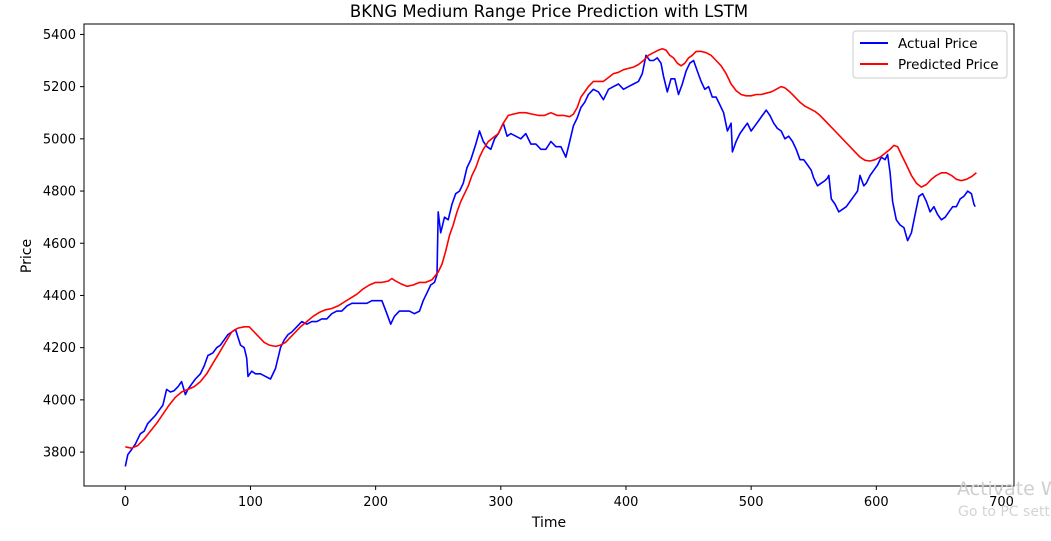  What do you see at coordinates (938, 44) in the screenshot?
I see `legend-label-actual: Actual Price` at bounding box center [938, 44].